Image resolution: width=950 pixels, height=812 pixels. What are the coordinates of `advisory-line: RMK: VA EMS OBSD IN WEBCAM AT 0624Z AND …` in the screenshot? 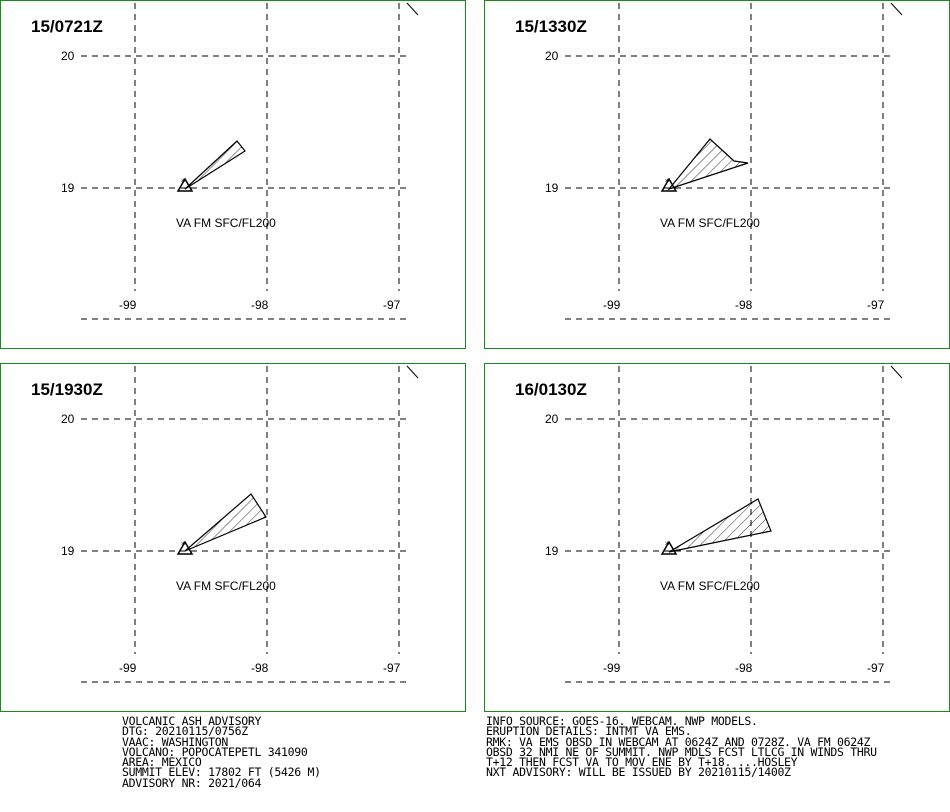 It's located at (678, 741).